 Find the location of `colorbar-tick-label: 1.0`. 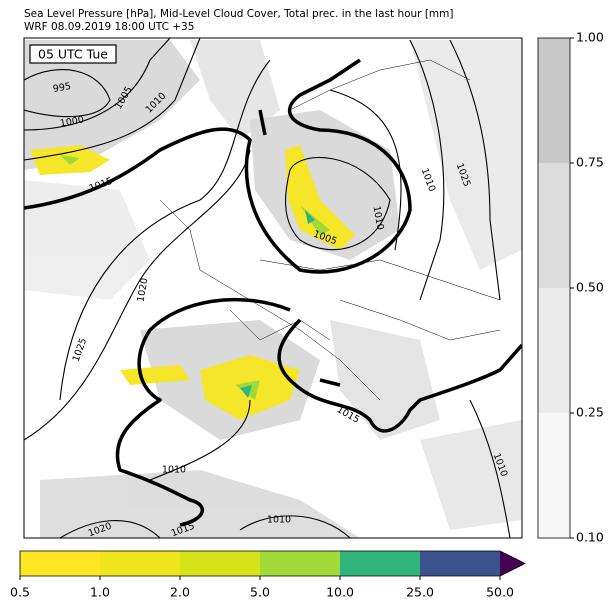

colorbar-tick-label: 1.0 is located at coordinates (100, 592).